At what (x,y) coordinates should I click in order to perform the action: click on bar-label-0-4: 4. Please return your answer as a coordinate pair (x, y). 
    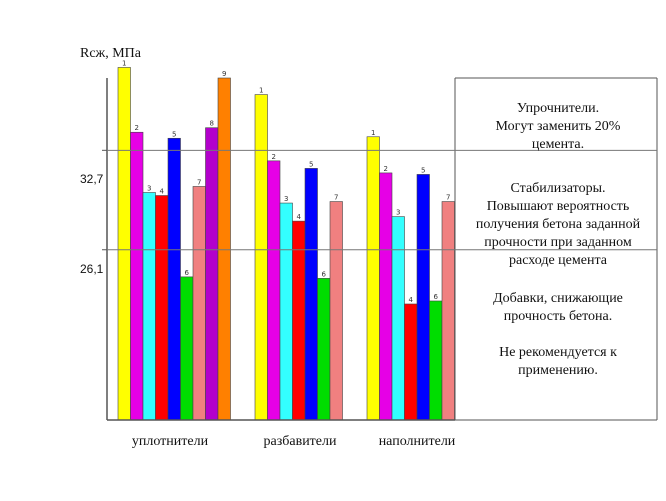
    Looking at the image, I should click on (162, 192).